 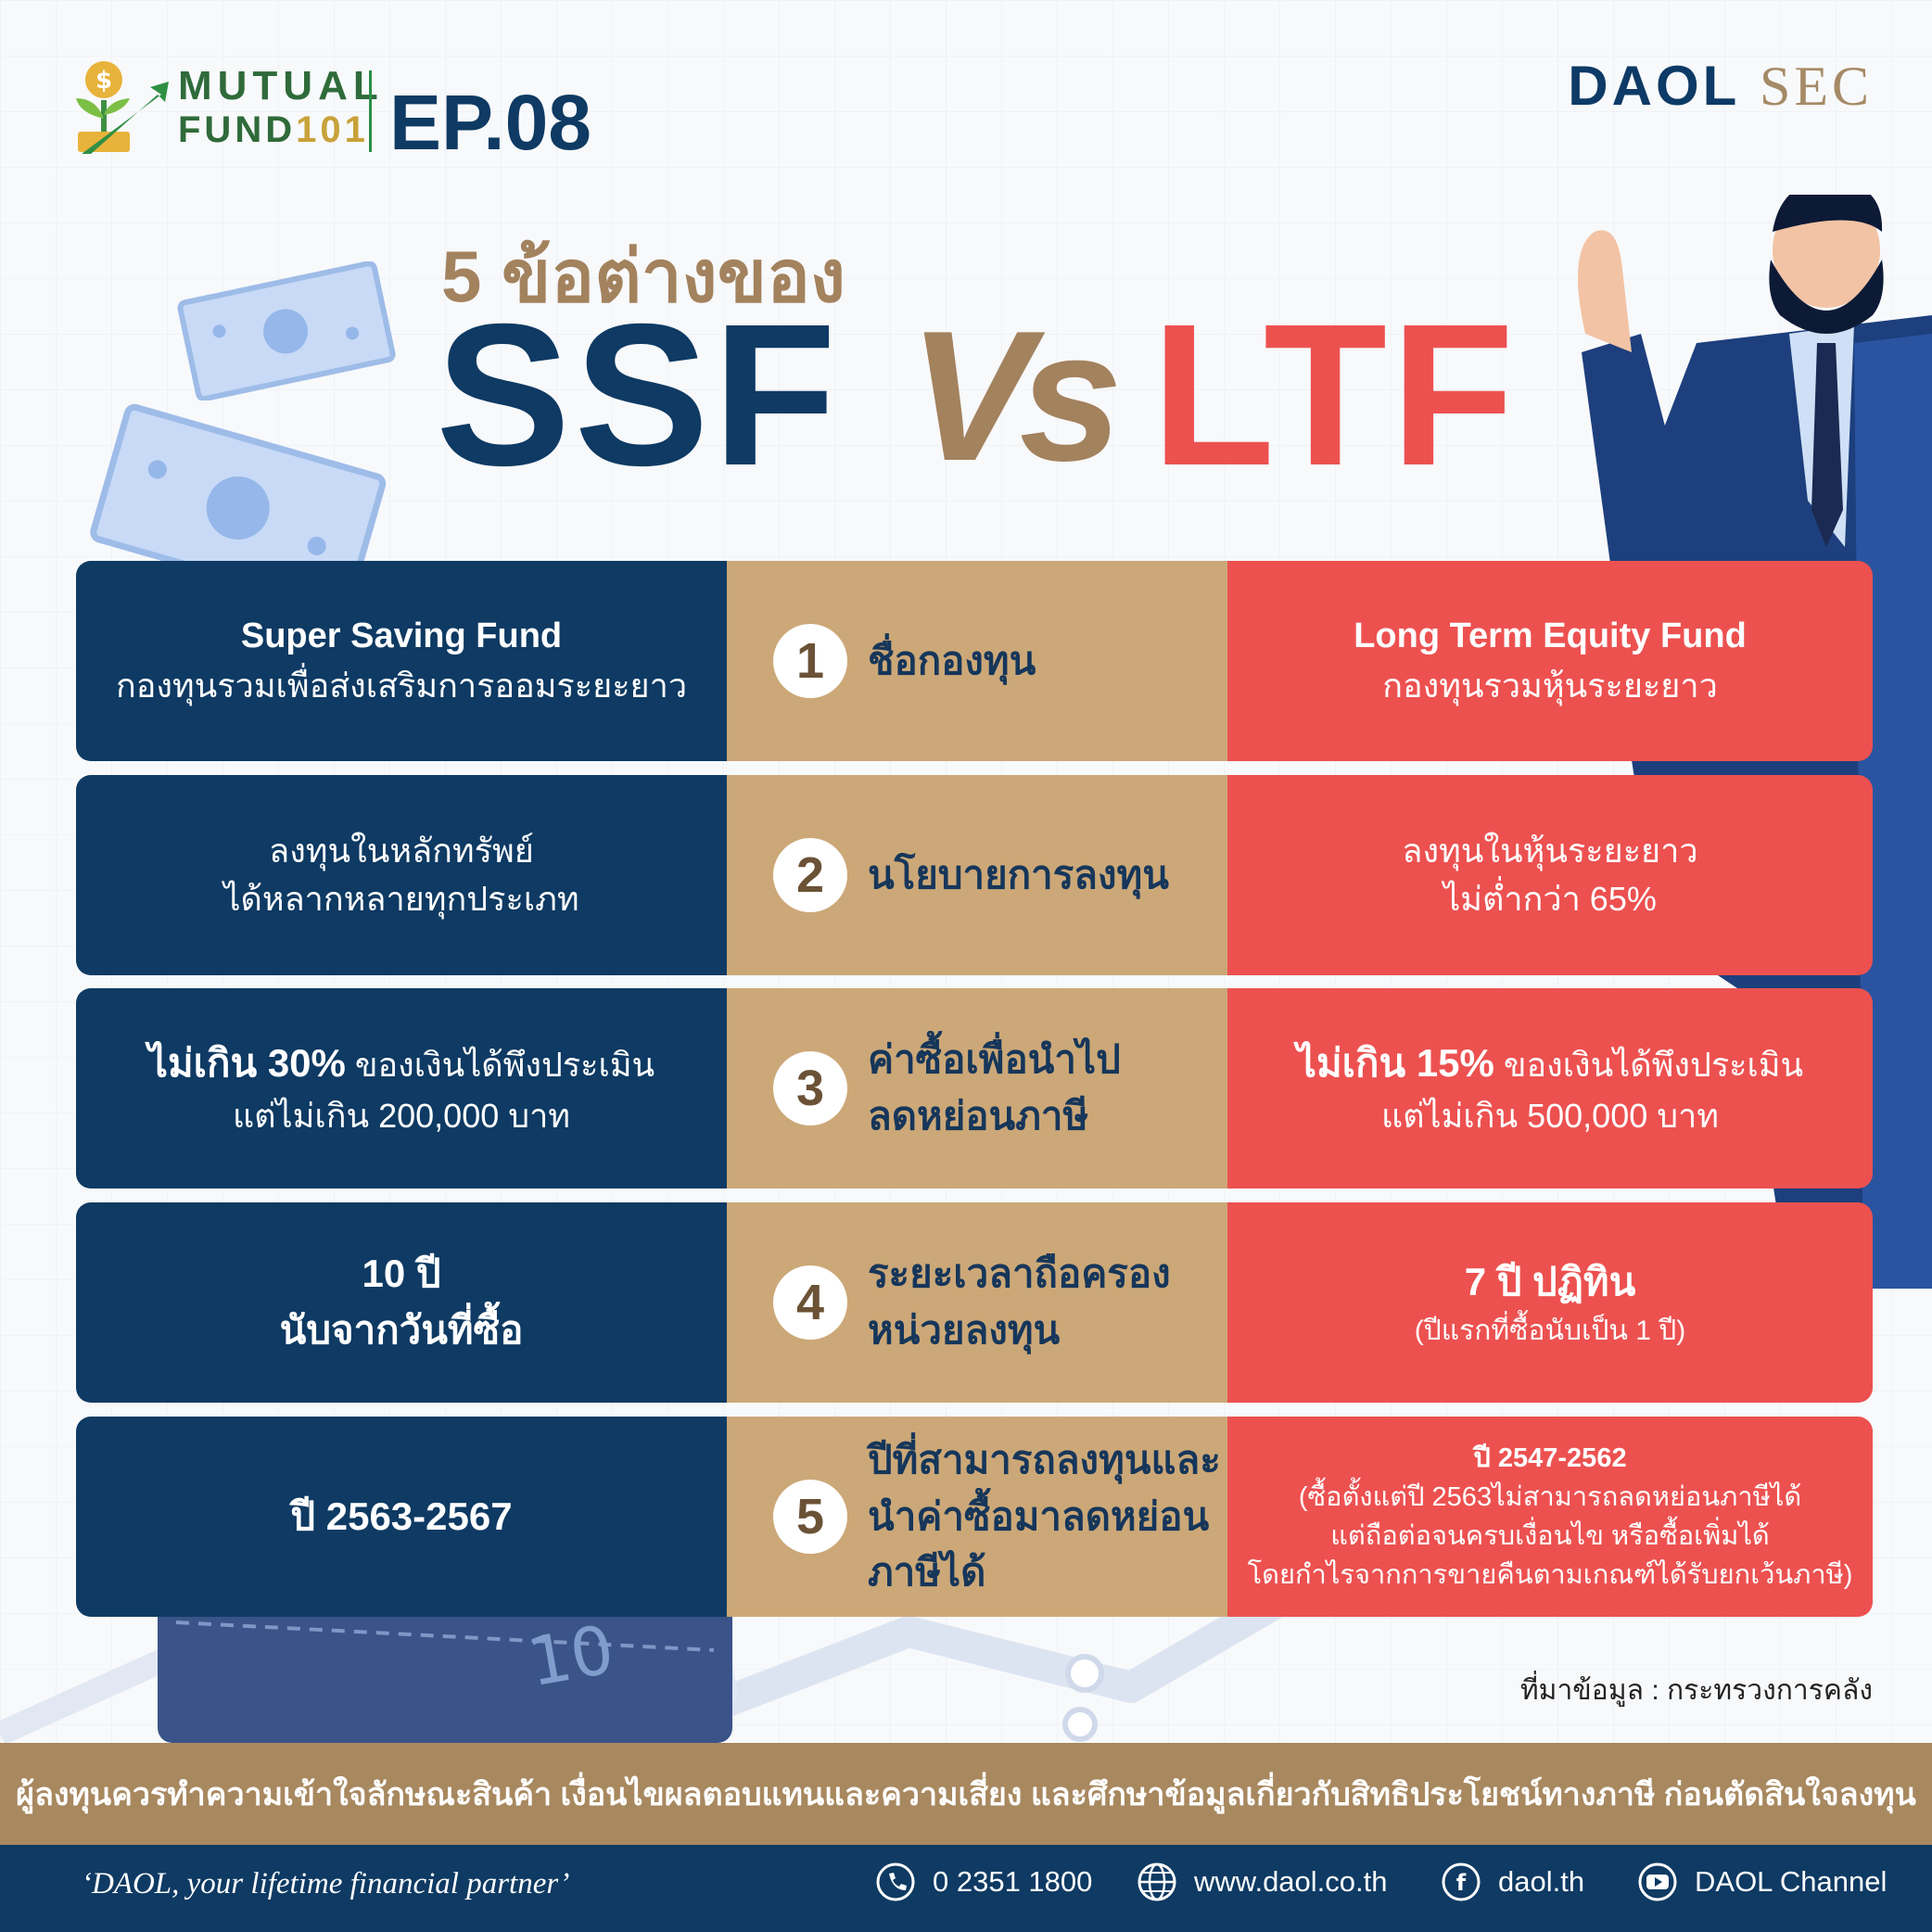 What do you see at coordinates (1657, 1881) in the screenshot?
I see `youtube-icon` at bounding box center [1657, 1881].